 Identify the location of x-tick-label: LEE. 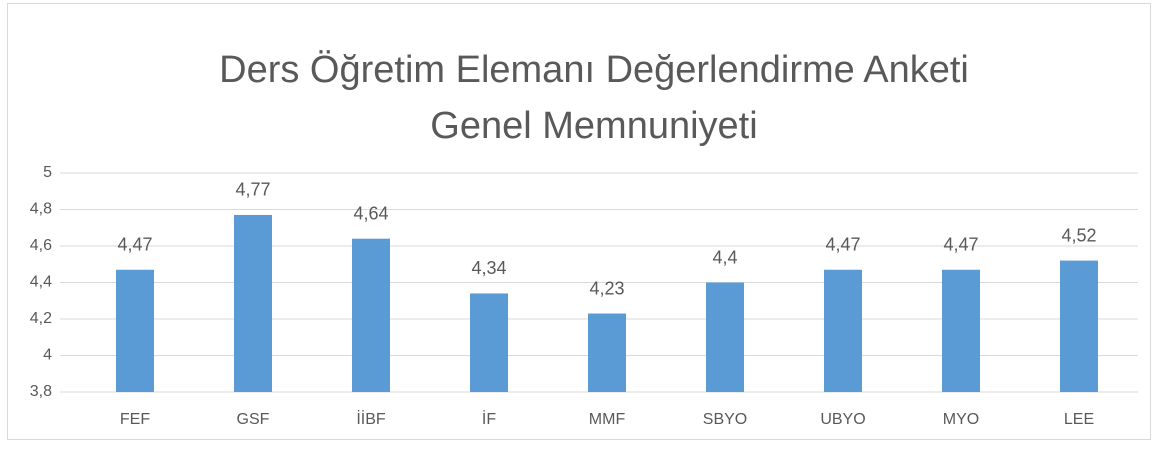
(1079, 419).